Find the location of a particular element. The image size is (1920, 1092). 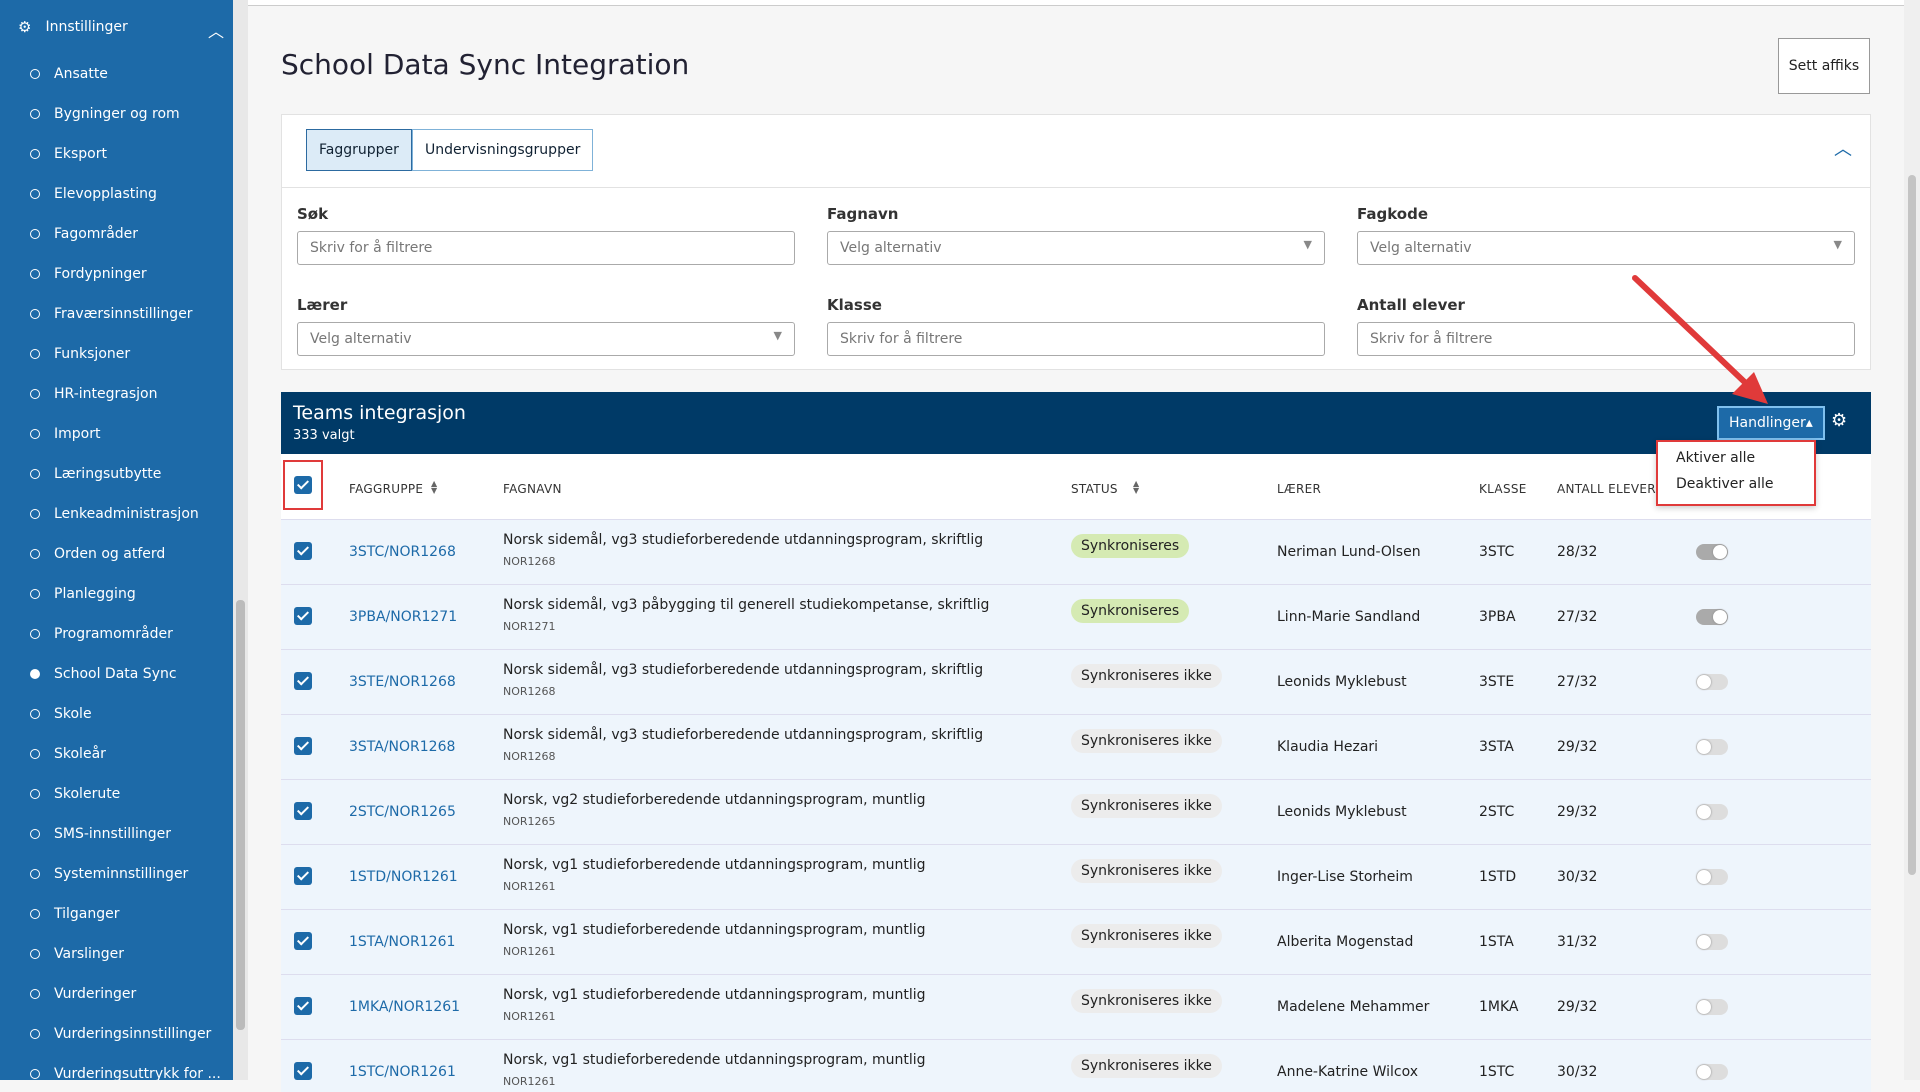

subject-code: NOR1265 is located at coordinates (529, 821).